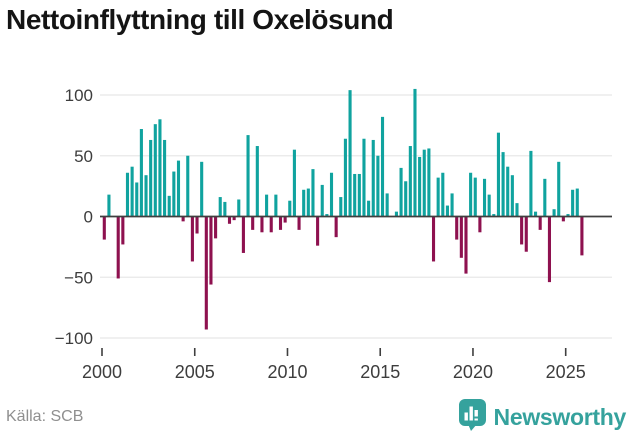  I want to click on newsworthy-logo-icon, so click(472, 417).